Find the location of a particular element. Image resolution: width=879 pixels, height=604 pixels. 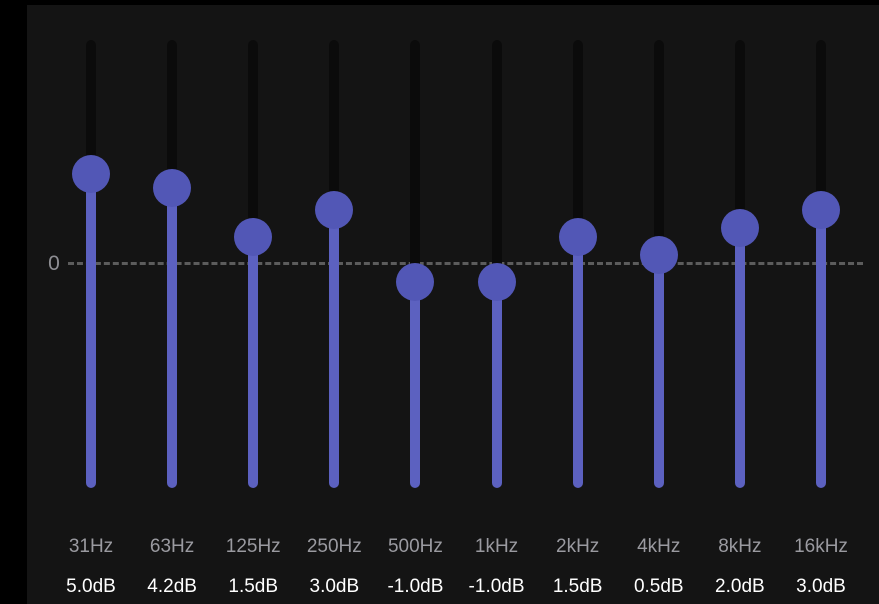

band-63hz: 63Hz 4.2dB is located at coordinates (172, 302).